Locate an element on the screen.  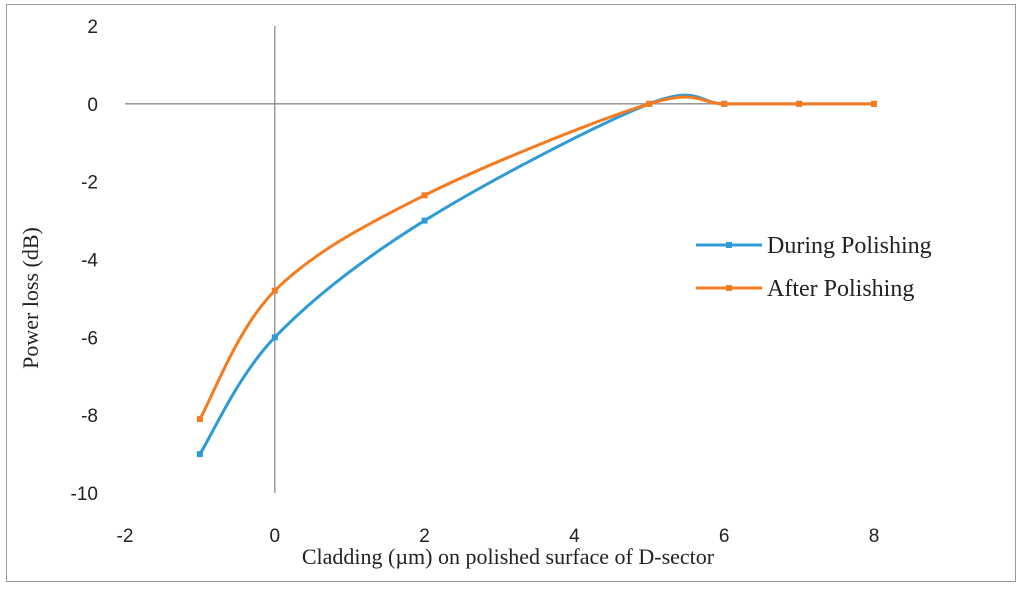
x-tick-label: 2 is located at coordinates (424, 536).